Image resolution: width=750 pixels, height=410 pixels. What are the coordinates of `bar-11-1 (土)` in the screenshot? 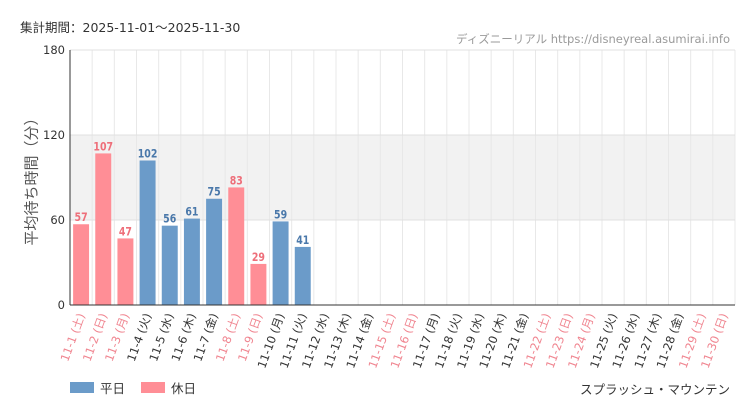 It's located at (81, 264).